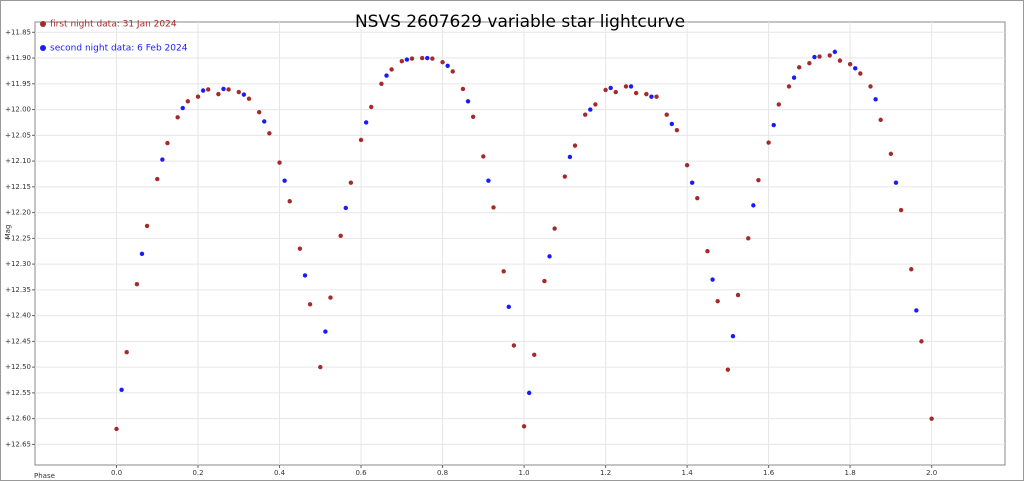 This screenshot has width=1024, height=481. What do you see at coordinates (18, 213) in the screenshot?
I see `y-tick-label: +12.20` at bounding box center [18, 213].